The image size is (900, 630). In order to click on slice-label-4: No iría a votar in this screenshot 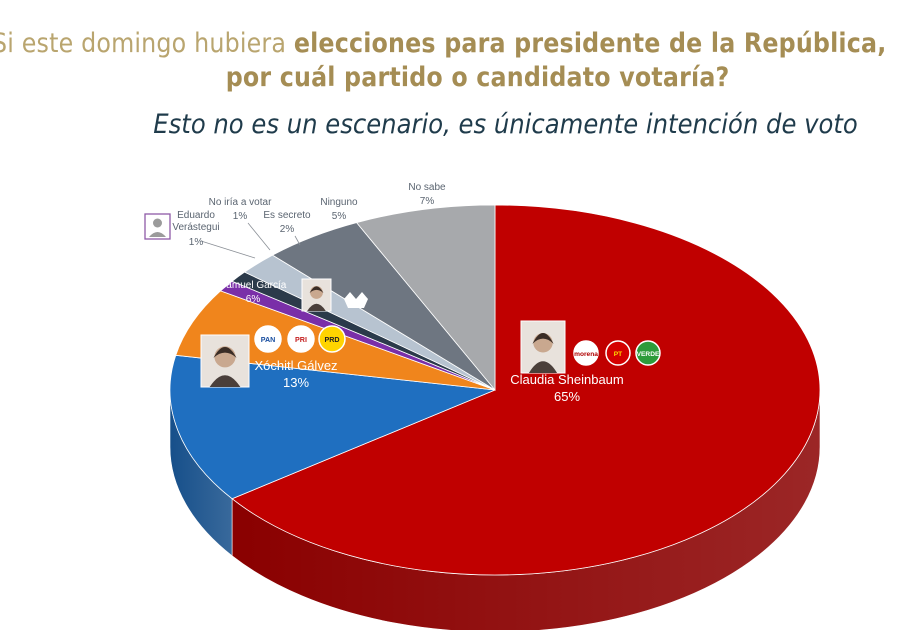, I will do `click(240, 202)`.